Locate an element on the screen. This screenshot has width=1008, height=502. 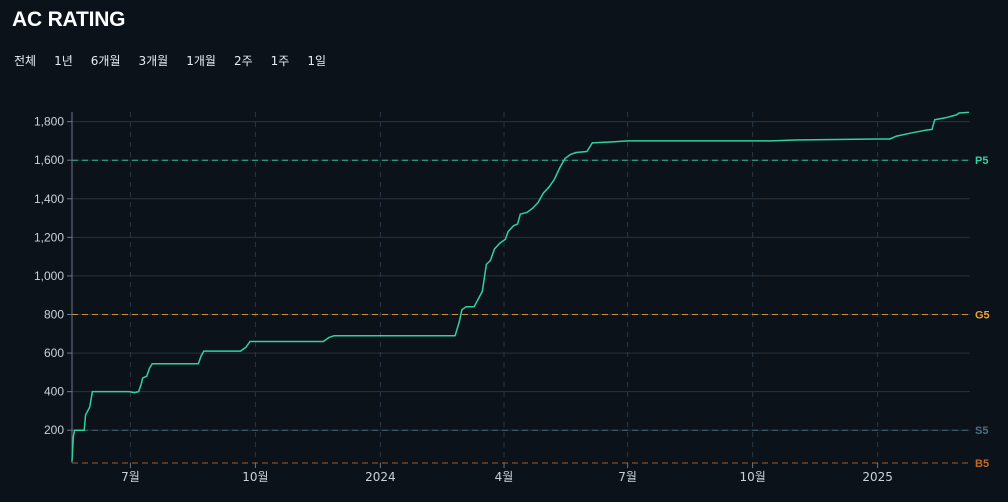
tier-label-s5: S5 is located at coordinates (981, 431).